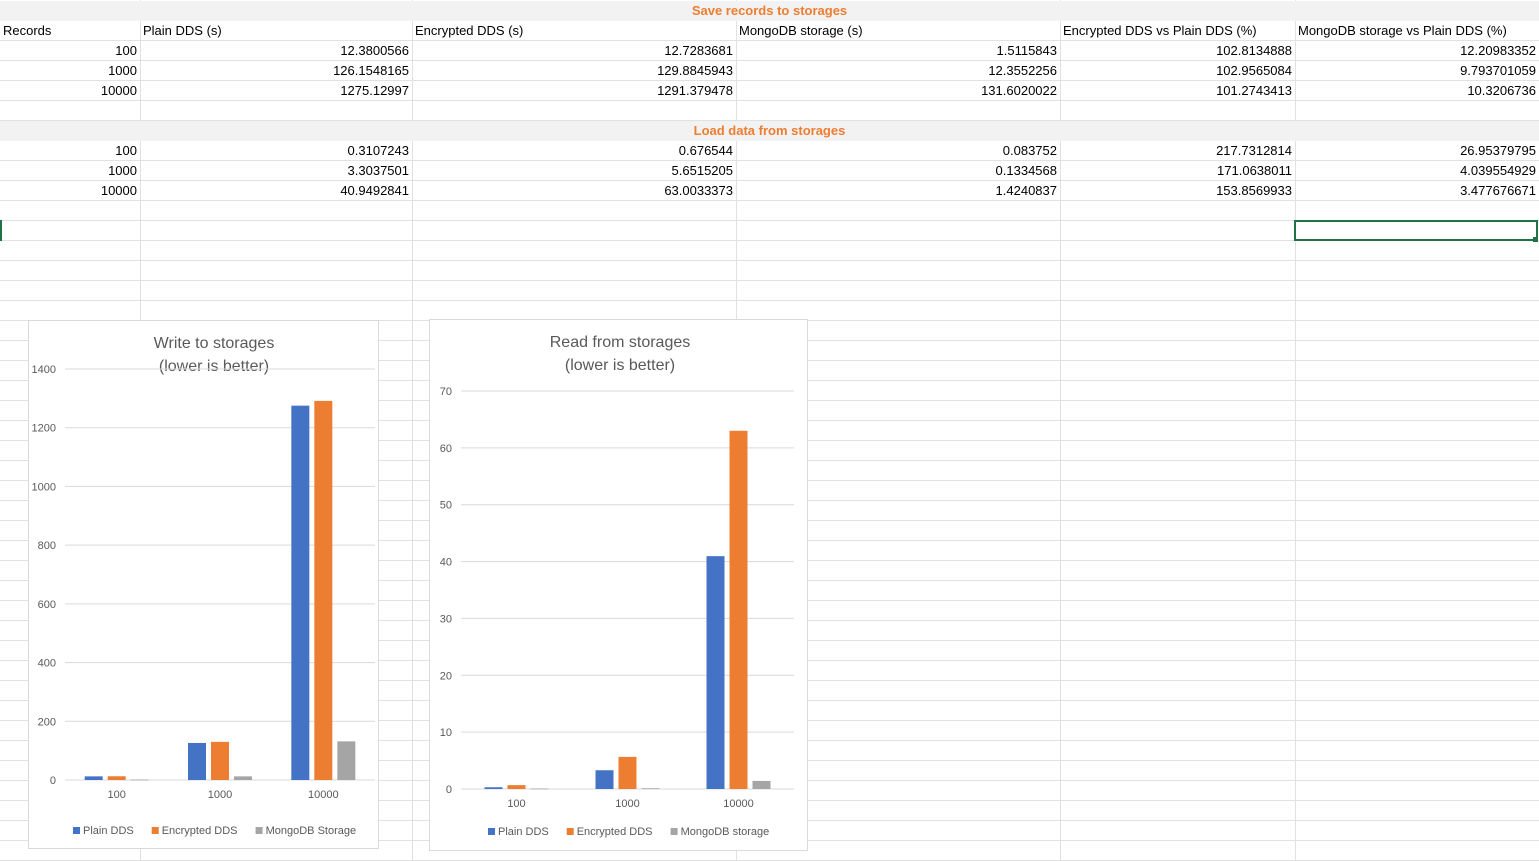 The width and height of the screenshot is (1539, 861). What do you see at coordinates (620, 342) in the screenshot?
I see `chart-title: Read from storages` at bounding box center [620, 342].